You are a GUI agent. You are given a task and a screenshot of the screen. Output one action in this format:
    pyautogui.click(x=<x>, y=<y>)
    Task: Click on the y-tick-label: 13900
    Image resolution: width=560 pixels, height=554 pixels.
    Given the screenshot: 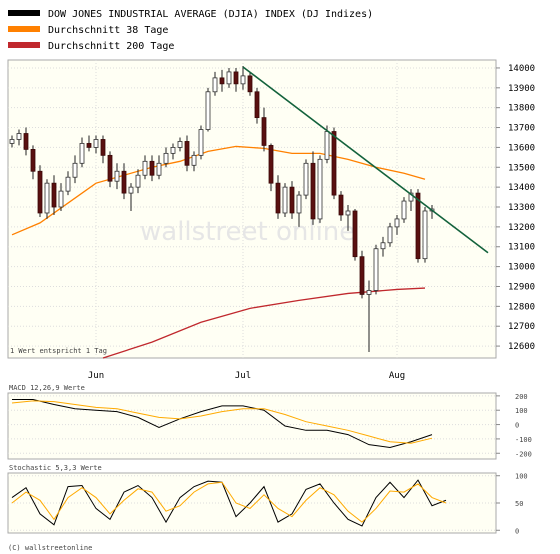 What is the action you would take?
    pyautogui.click(x=521, y=89)
    